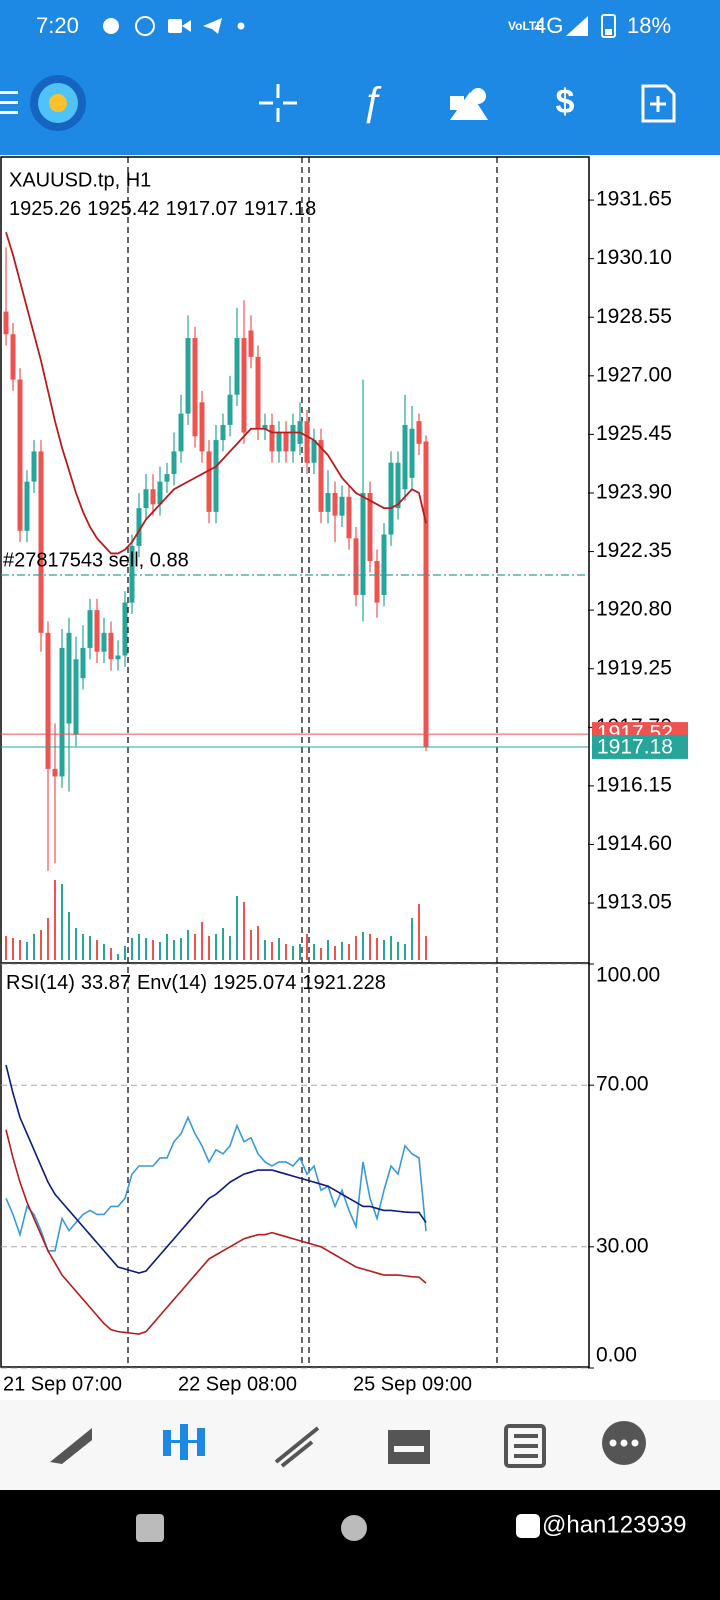 Image resolution: width=720 pixels, height=1600 pixels. I want to click on news-tab, so click(525, 1446).